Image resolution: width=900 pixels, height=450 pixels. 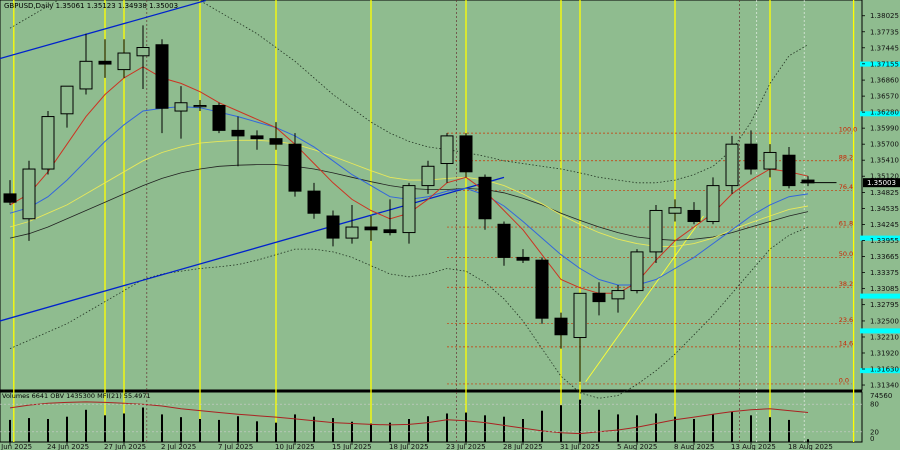 What do you see at coordinates (753, 446) in the screenshot?
I see `x-tick-label: 13 Aug 2025` at bounding box center [753, 446].